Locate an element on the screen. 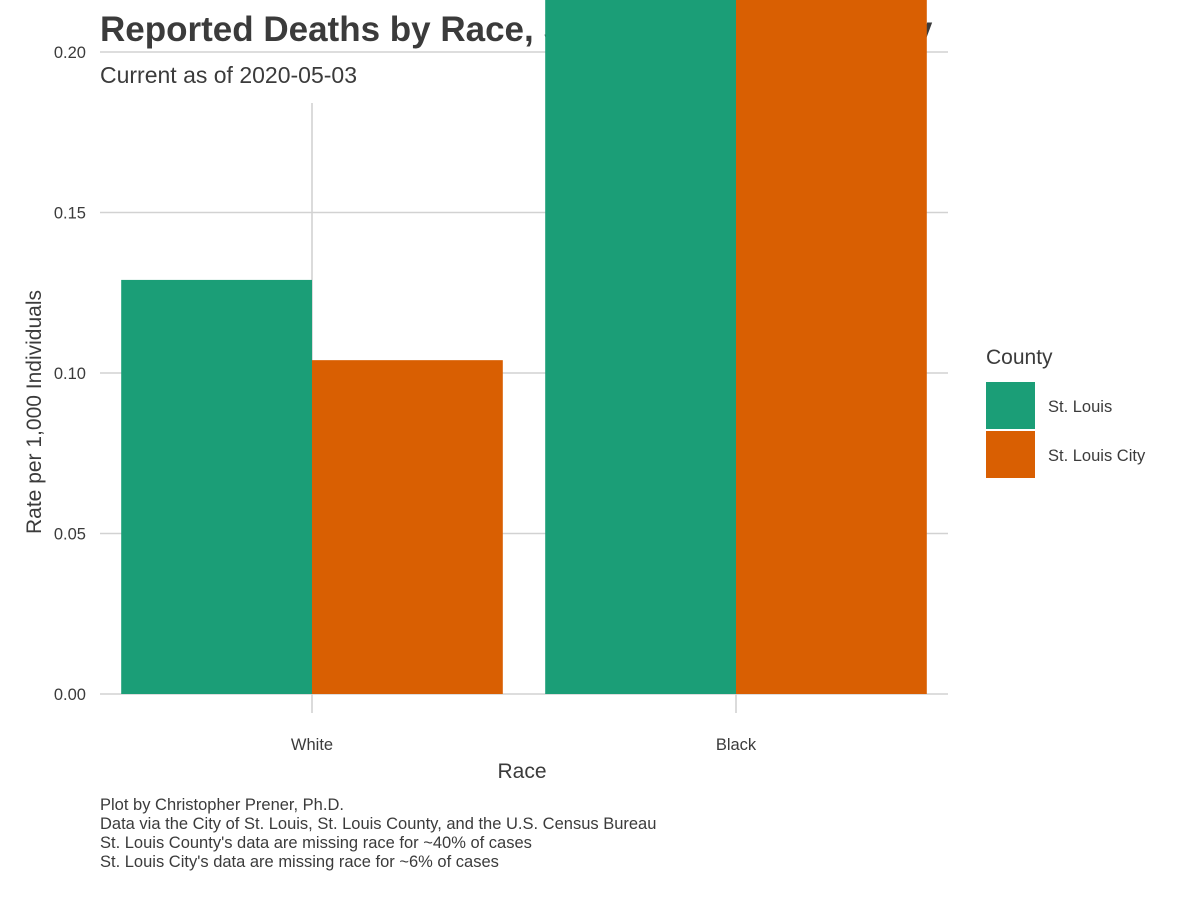 The image size is (1200, 900). legend-label: St. Louis City is located at coordinates (1097, 456).